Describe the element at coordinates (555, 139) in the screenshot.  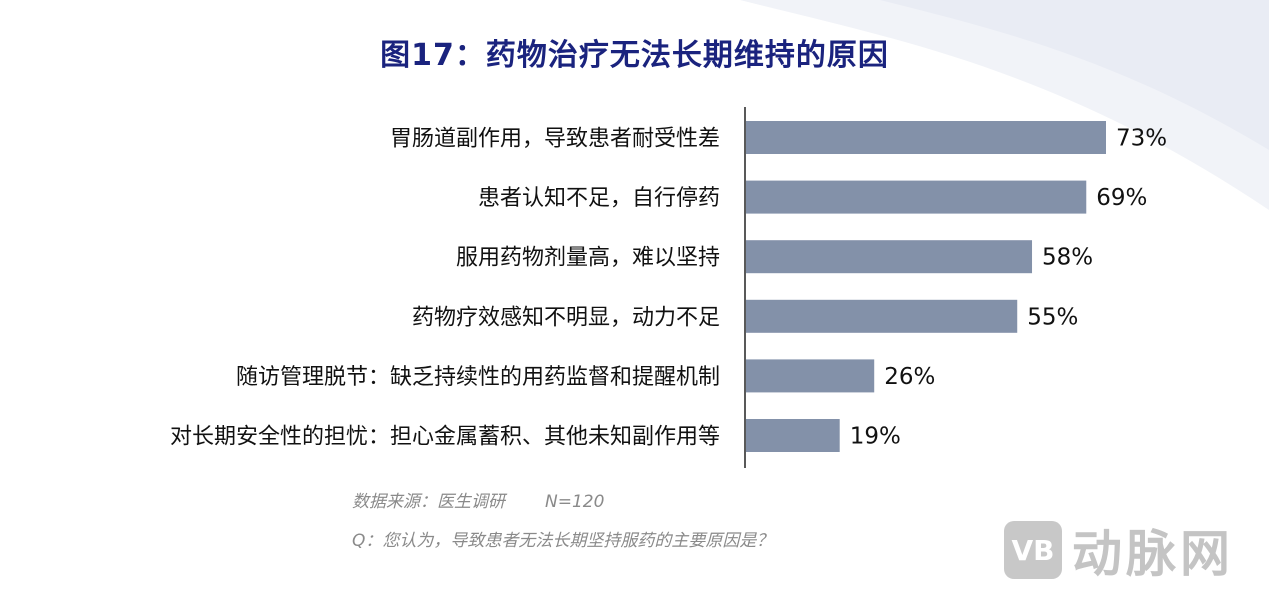
I see `category-label-1: 胃肠道副作用，导致患者耐受性差` at that location.